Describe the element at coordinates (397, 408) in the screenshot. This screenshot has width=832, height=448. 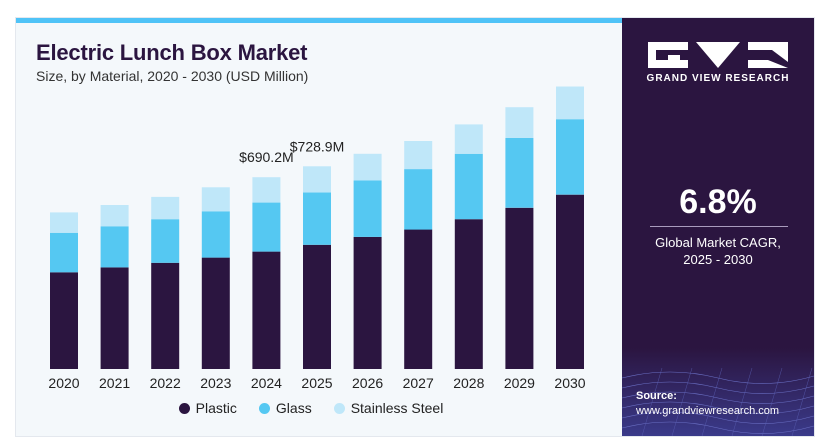
I see `legend-label-stainless-steel: Stainless Steel` at that location.